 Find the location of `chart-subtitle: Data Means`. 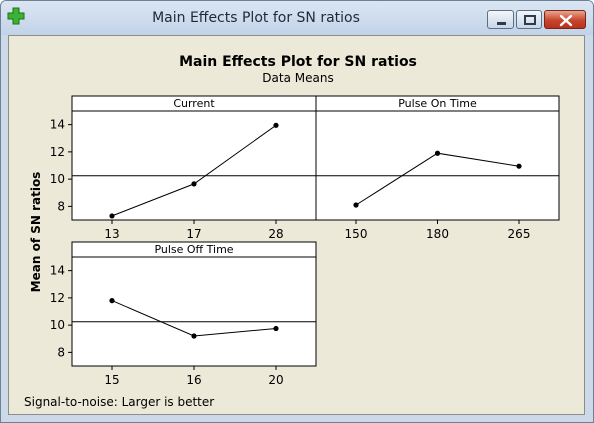

chart-subtitle: Data Means is located at coordinates (297, 78).